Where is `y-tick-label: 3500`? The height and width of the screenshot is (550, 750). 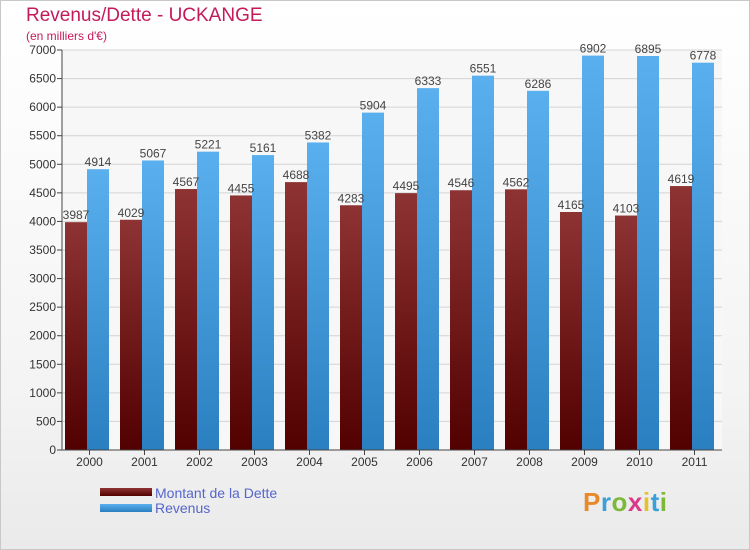 y-tick-label: 3500 is located at coordinates (42, 250).